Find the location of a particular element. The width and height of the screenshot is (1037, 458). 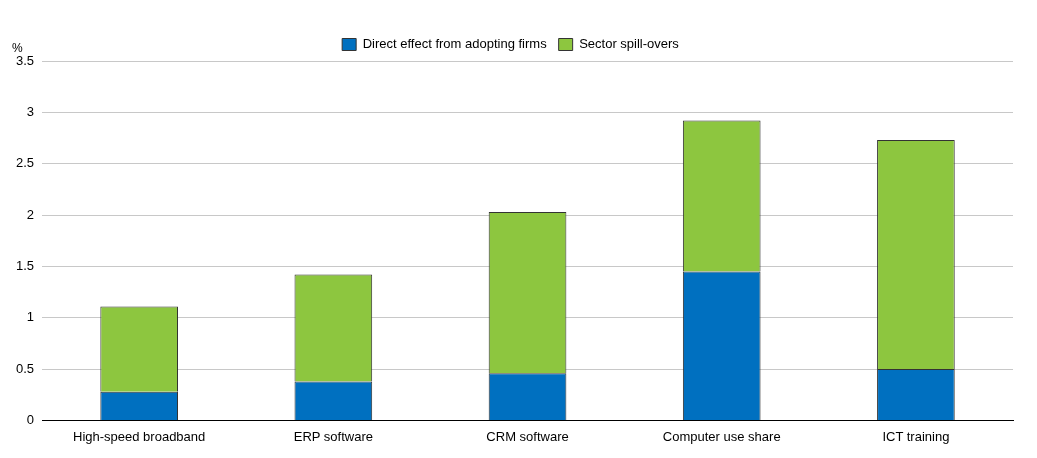

x-tick-label: ICT training is located at coordinates (916, 436).